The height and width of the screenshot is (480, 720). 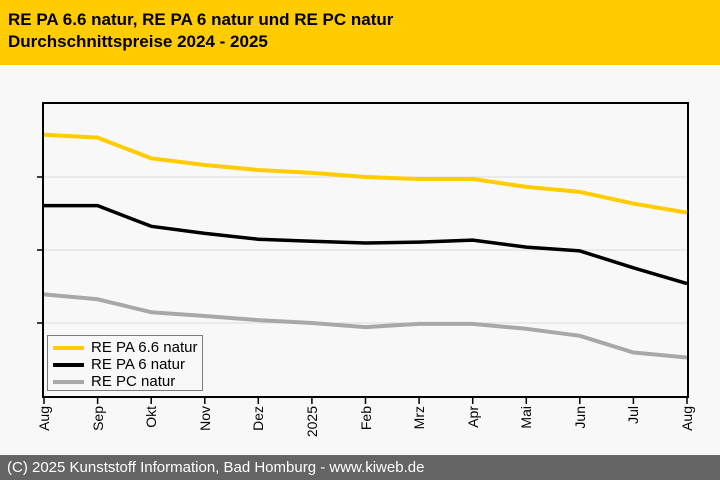 What do you see at coordinates (97, 418) in the screenshot?
I see `x-tick-label: Sep` at bounding box center [97, 418].